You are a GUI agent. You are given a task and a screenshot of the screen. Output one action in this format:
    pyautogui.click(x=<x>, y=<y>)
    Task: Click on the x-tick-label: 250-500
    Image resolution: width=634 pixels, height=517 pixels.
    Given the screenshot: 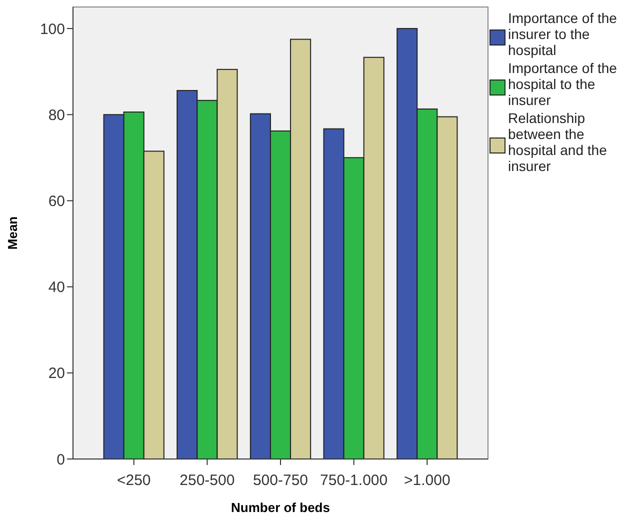 What is the action you would take?
    pyautogui.click(x=207, y=480)
    